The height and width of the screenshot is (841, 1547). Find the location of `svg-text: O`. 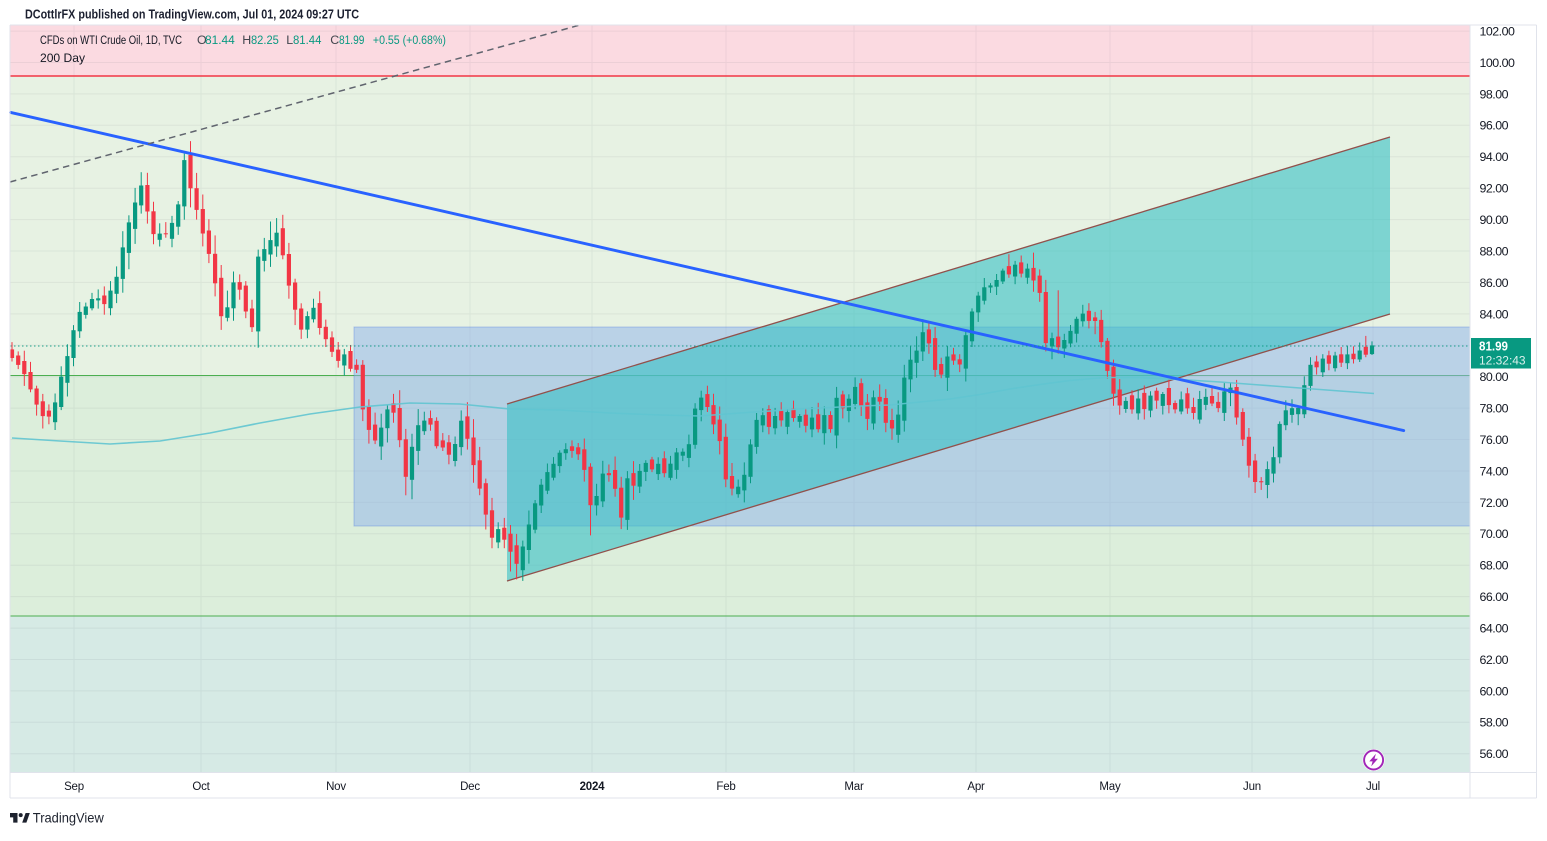

svg-text: O is located at coordinates (202, 40).